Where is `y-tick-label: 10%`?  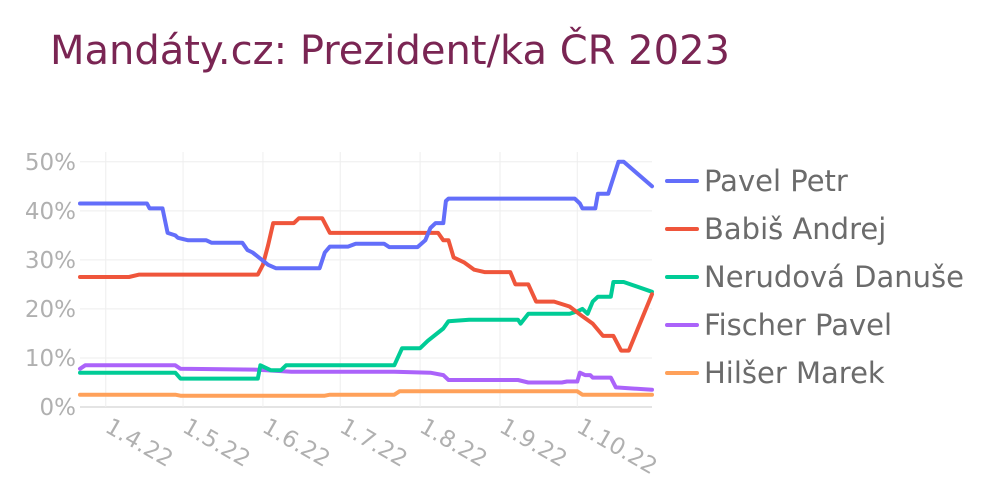
y-tick-label: 10% is located at coordinates (50, 359).